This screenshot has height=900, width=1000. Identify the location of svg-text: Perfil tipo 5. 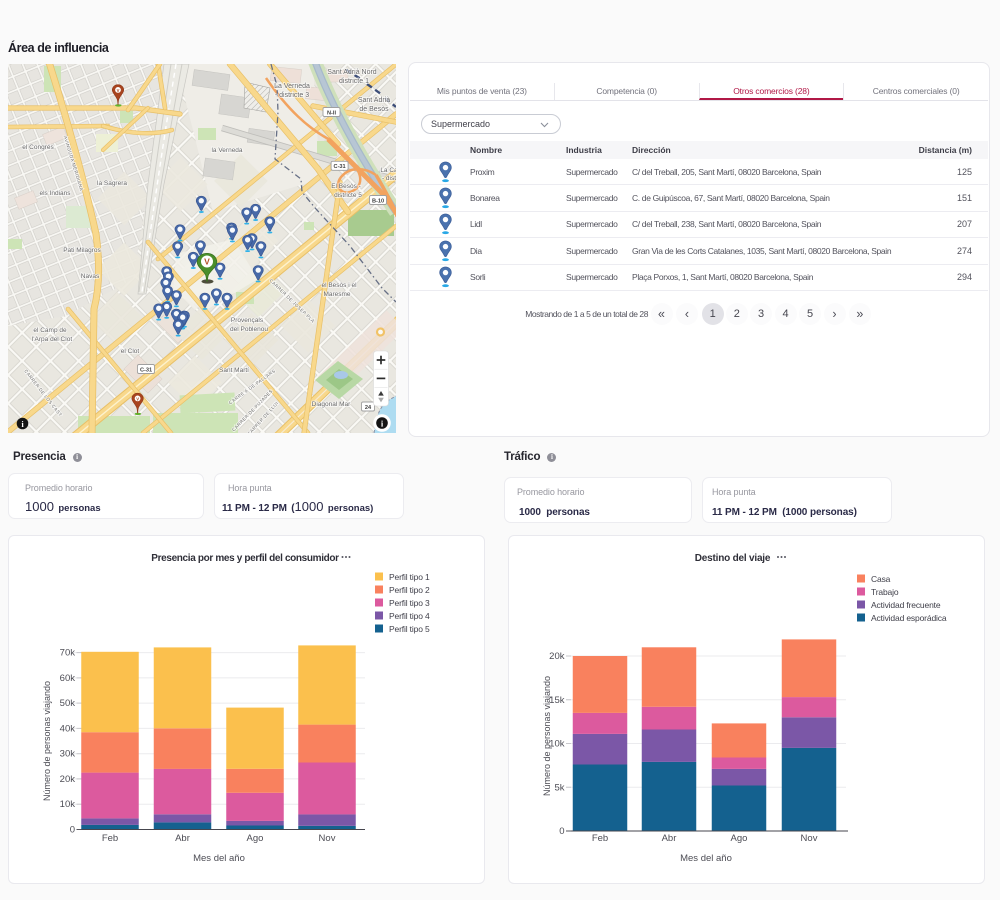
(409, 629).